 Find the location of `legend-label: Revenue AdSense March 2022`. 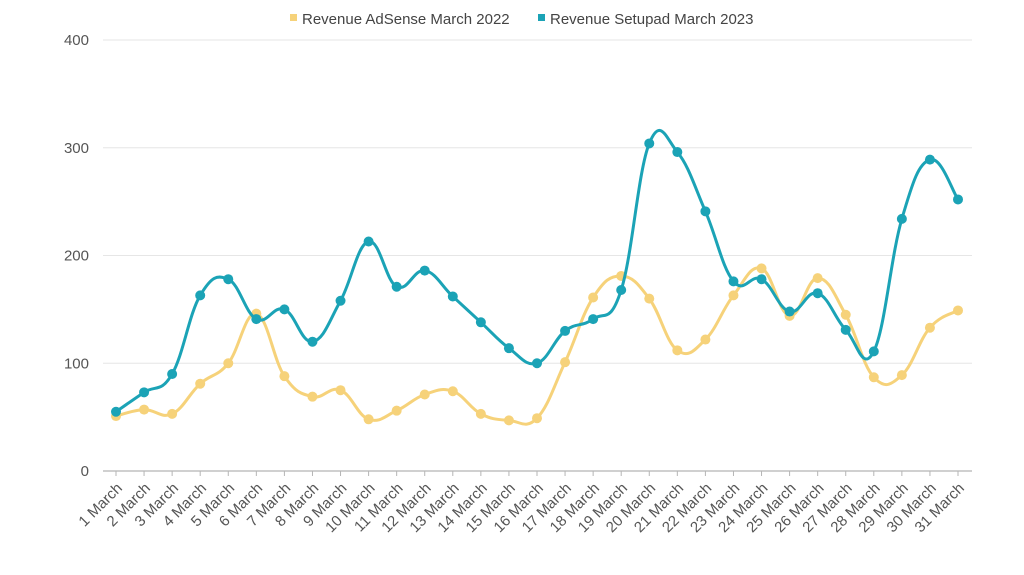

legend-label: Revenue AdSense March 2022 is located at coordinates (406, 19).